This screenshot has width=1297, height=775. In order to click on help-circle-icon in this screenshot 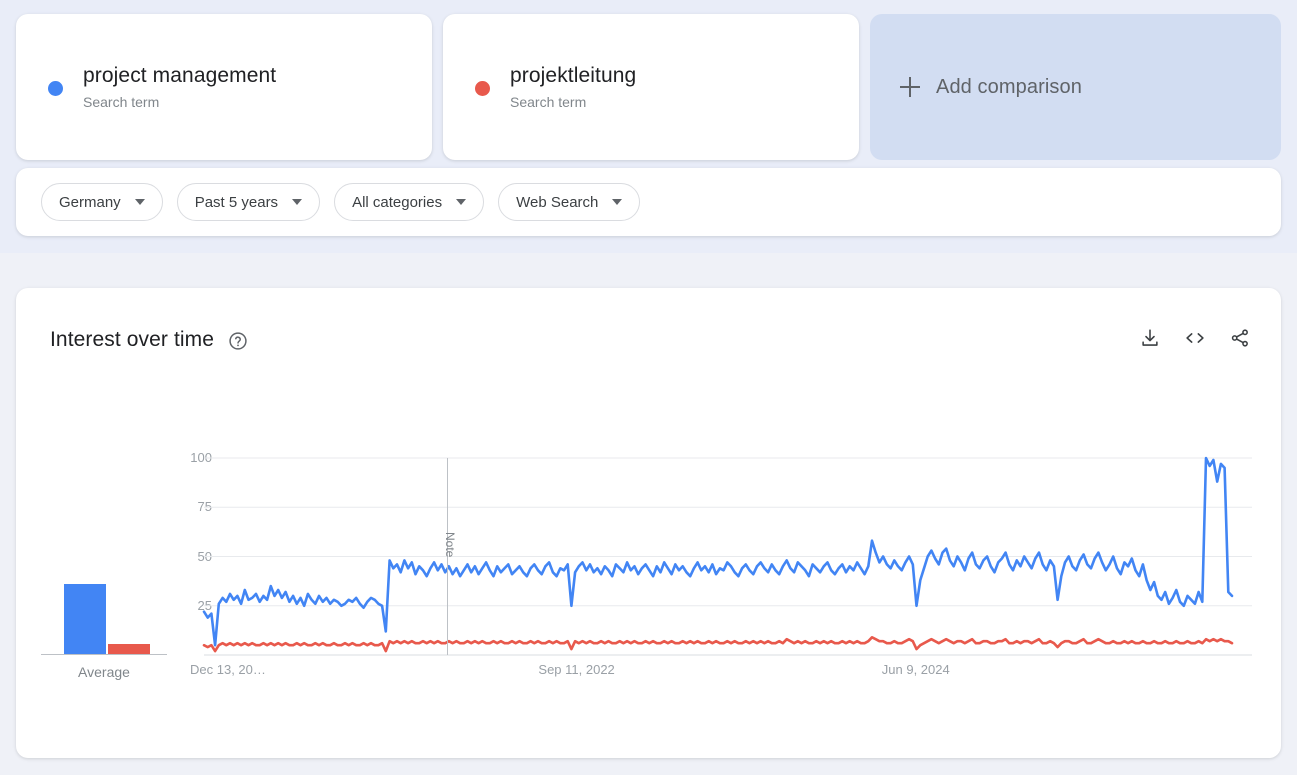, I will do `click(238, 341)`.